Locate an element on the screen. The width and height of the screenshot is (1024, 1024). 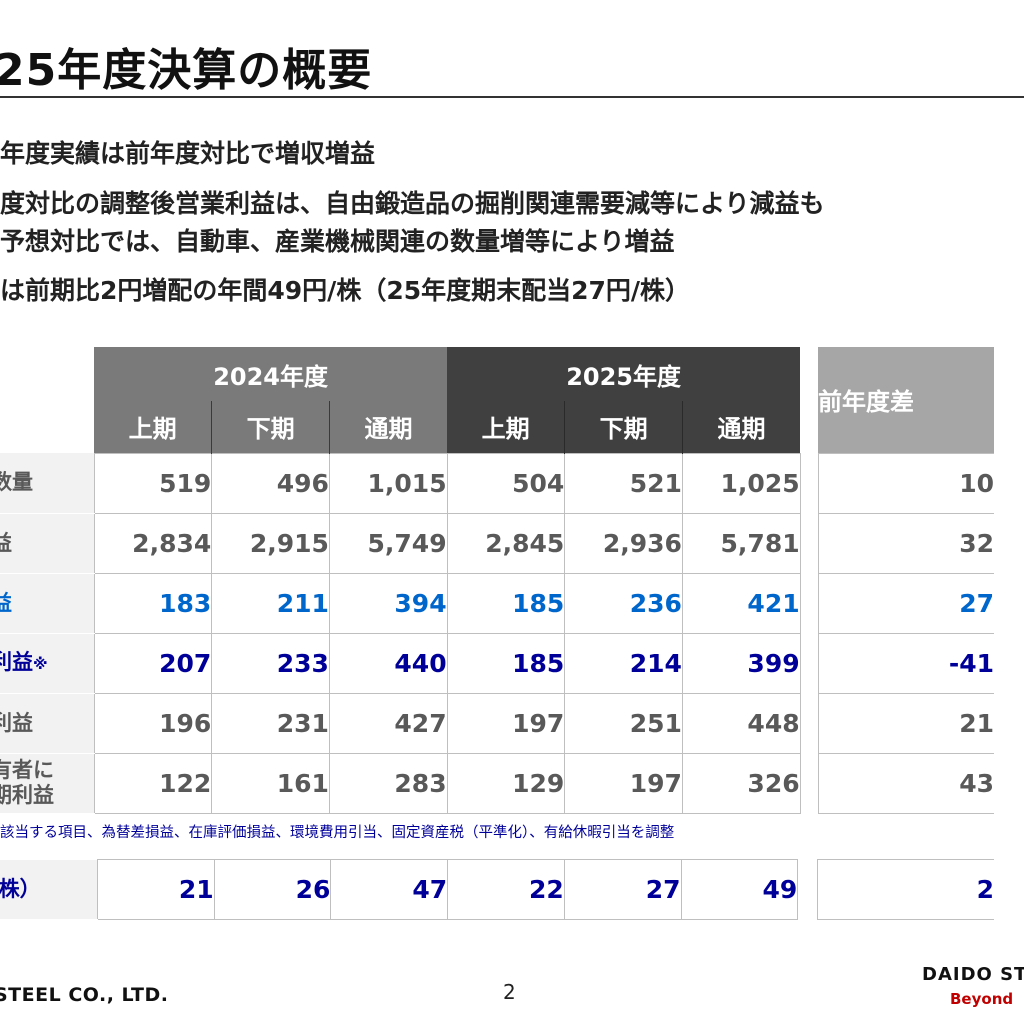
diff-cell: 21 is located at coordinates (905, 723).